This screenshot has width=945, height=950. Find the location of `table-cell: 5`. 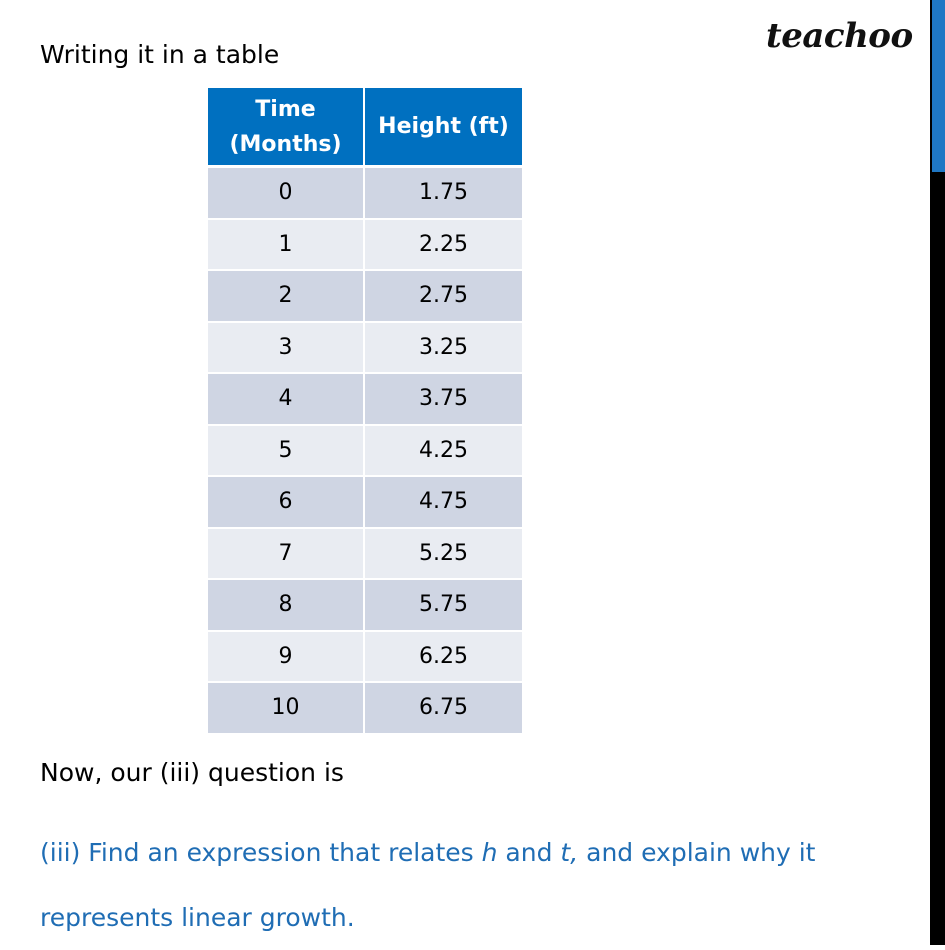

table-cell: 5 is located at coordinates (286, 450).